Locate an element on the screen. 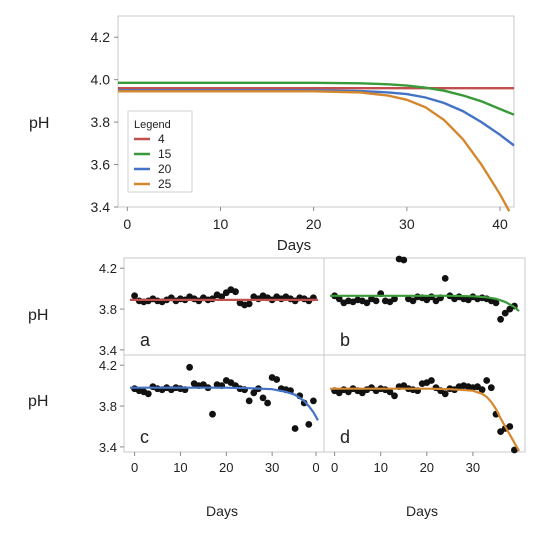 This screenshot has width=550, height=549. panel-b: b is located at coordinates (425, 302).